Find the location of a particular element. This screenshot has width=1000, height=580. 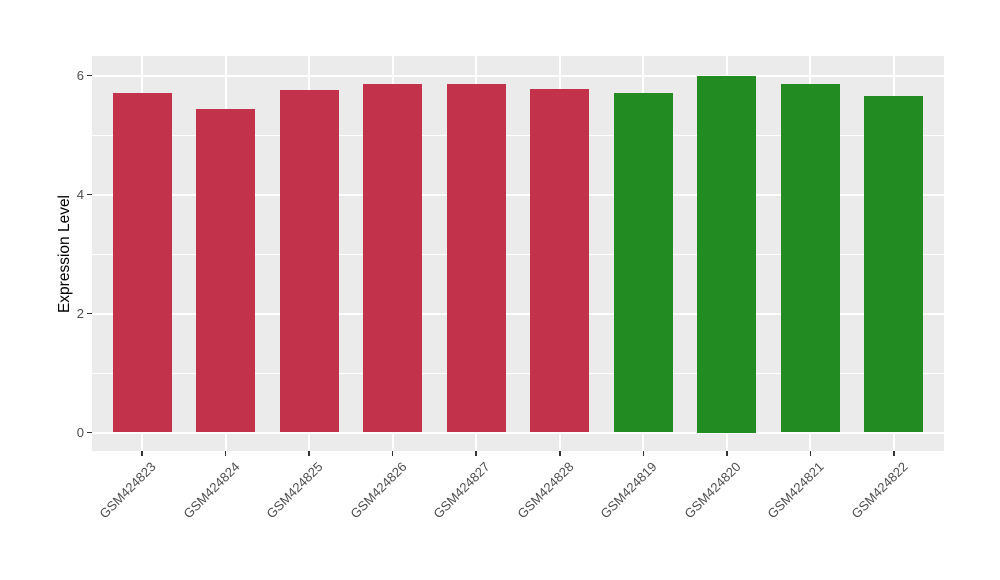

x-tick-mark-GSM424826 is located at coordinates (392, 453).